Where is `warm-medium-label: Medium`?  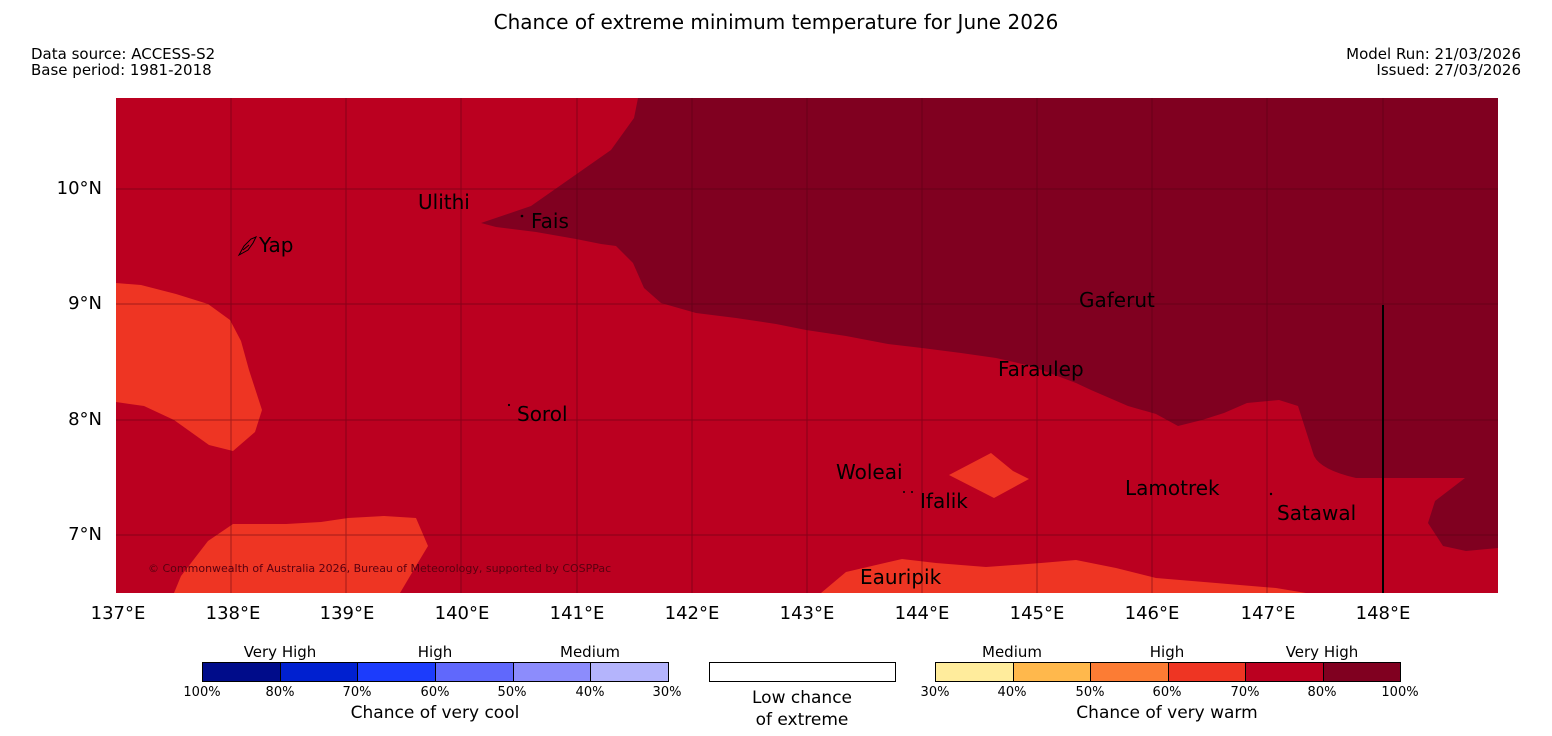
warm-medium-label: Medium is located at coordinates (1012, 652).